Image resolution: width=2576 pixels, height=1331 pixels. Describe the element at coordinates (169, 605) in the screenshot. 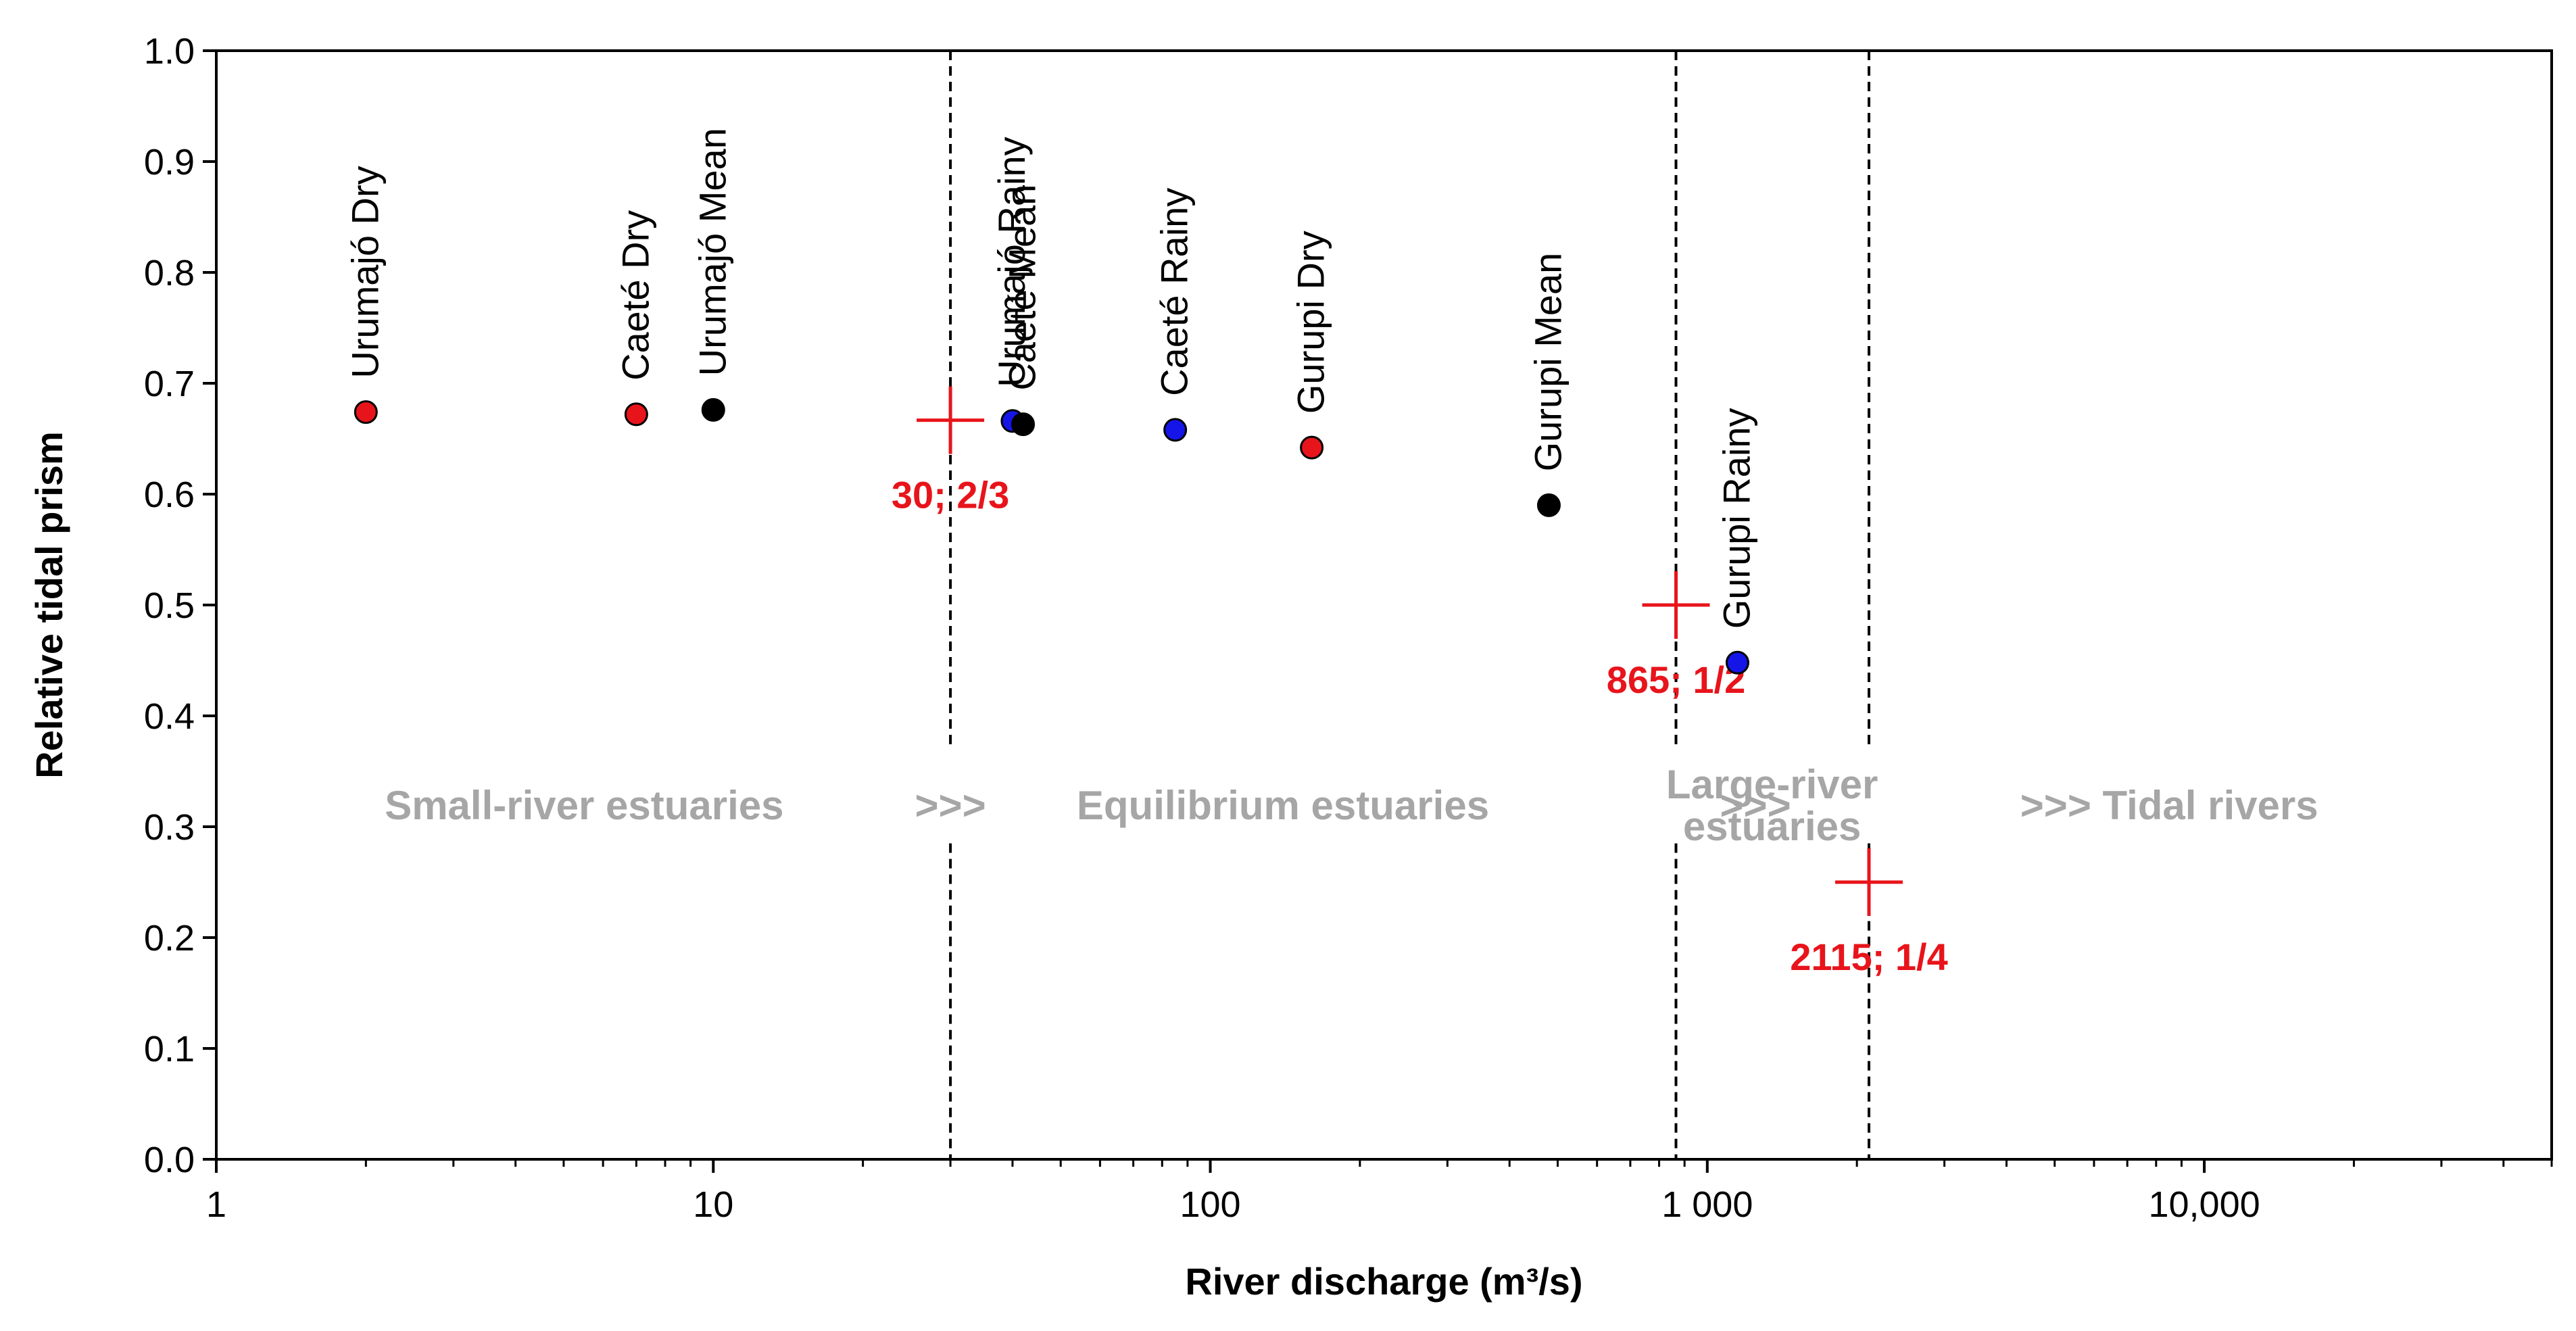

I see `y-tick-label: 0.5` at that location.